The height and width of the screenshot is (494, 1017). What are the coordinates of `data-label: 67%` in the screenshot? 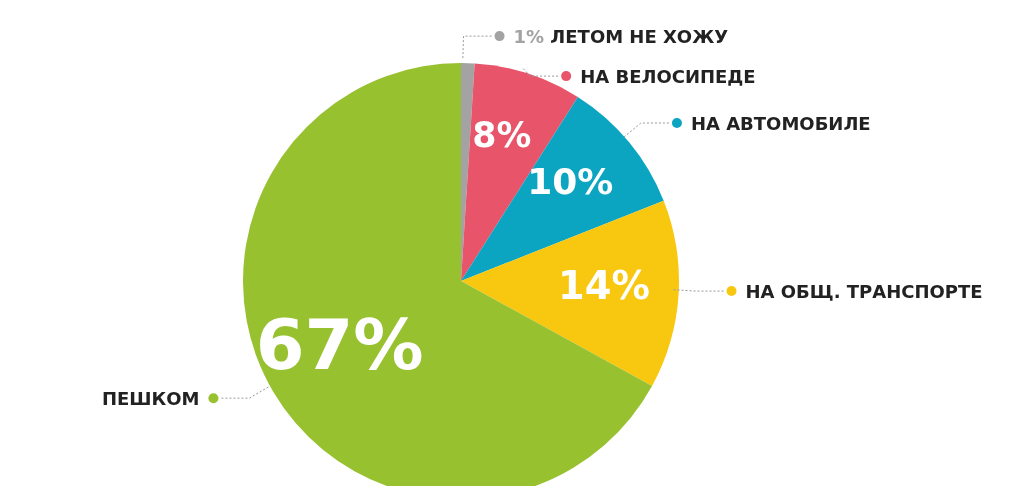 It's located at (339, 344).